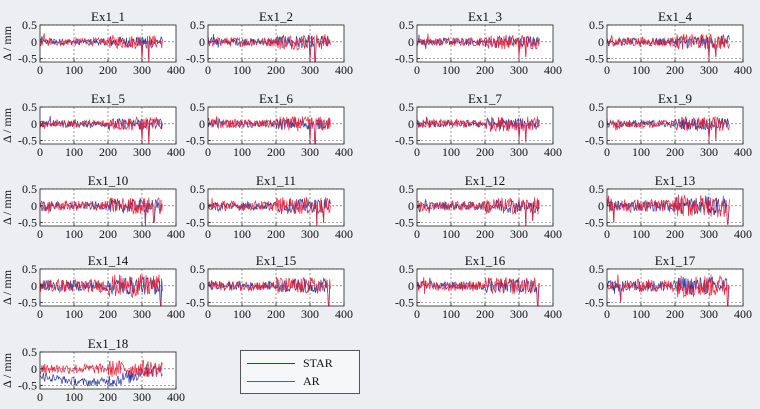 The width and height of the screenshot is (760, 409). I want to click on legend-entry-ar: AR, so click(283, 381).